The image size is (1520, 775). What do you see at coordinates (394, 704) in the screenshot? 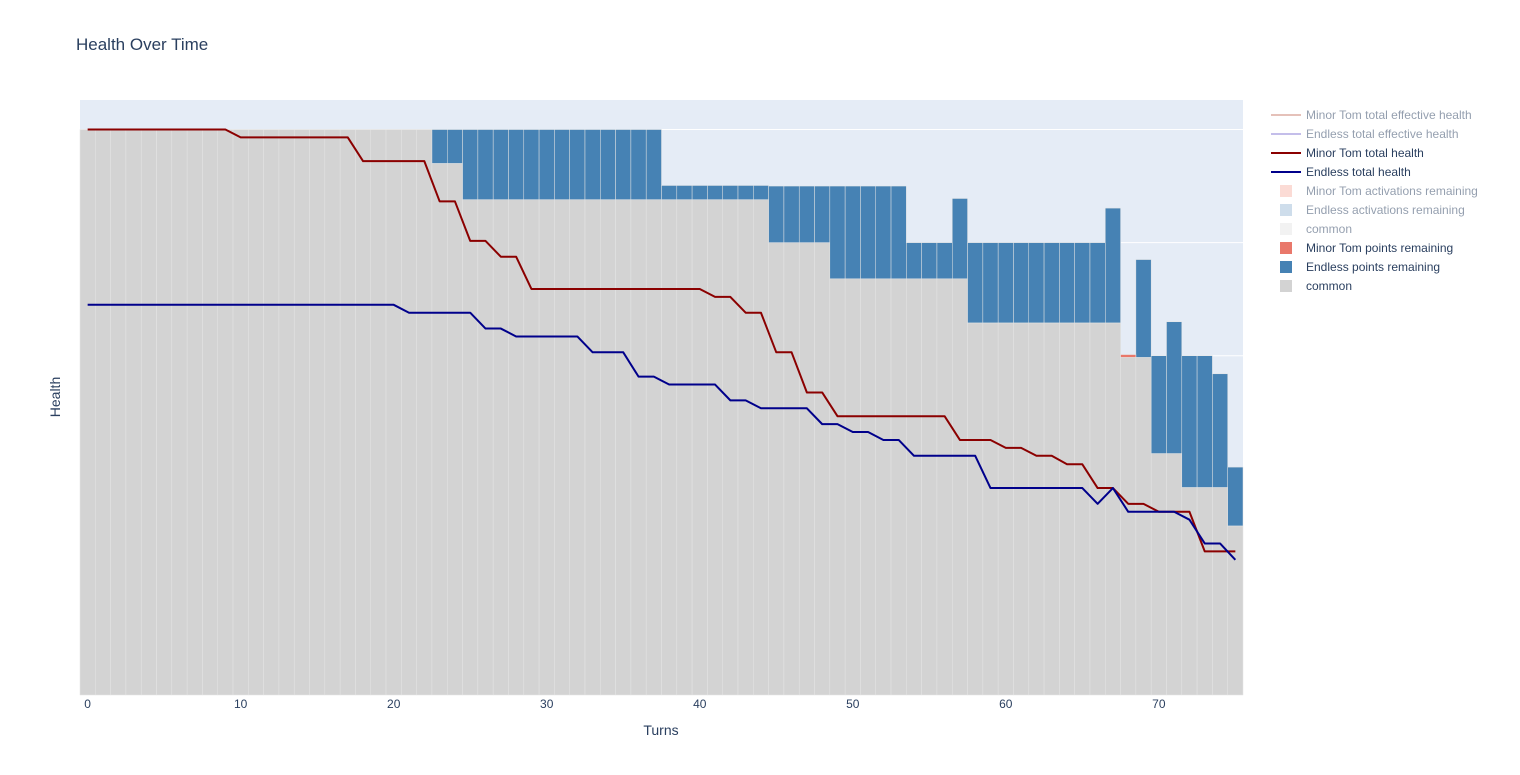
I see `x-tick-label: 20` at bounding box center [394, 704].